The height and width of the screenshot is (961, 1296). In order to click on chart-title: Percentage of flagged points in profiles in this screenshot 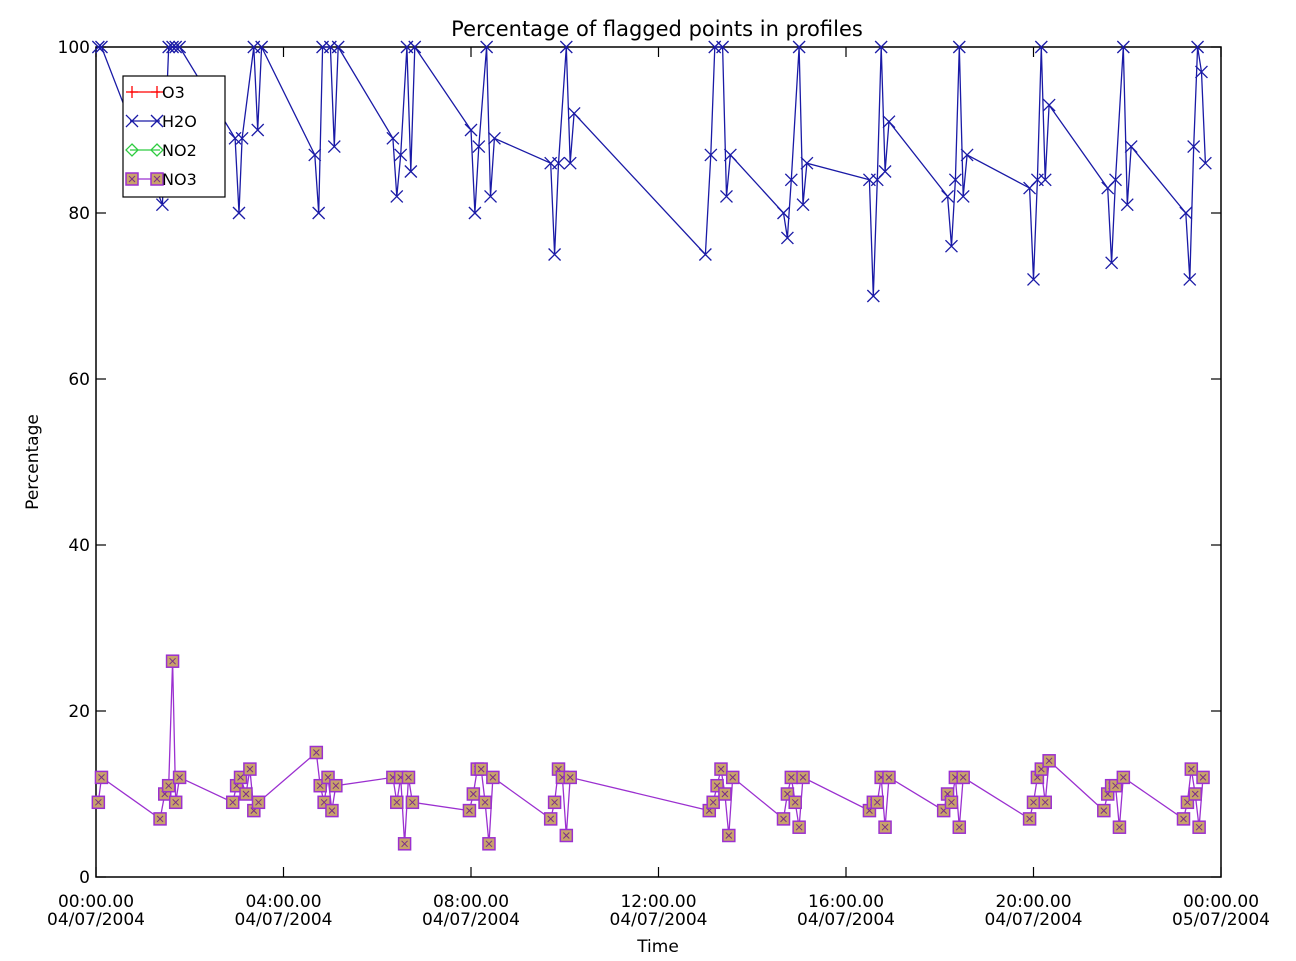, I will do `click(657, 29)`.